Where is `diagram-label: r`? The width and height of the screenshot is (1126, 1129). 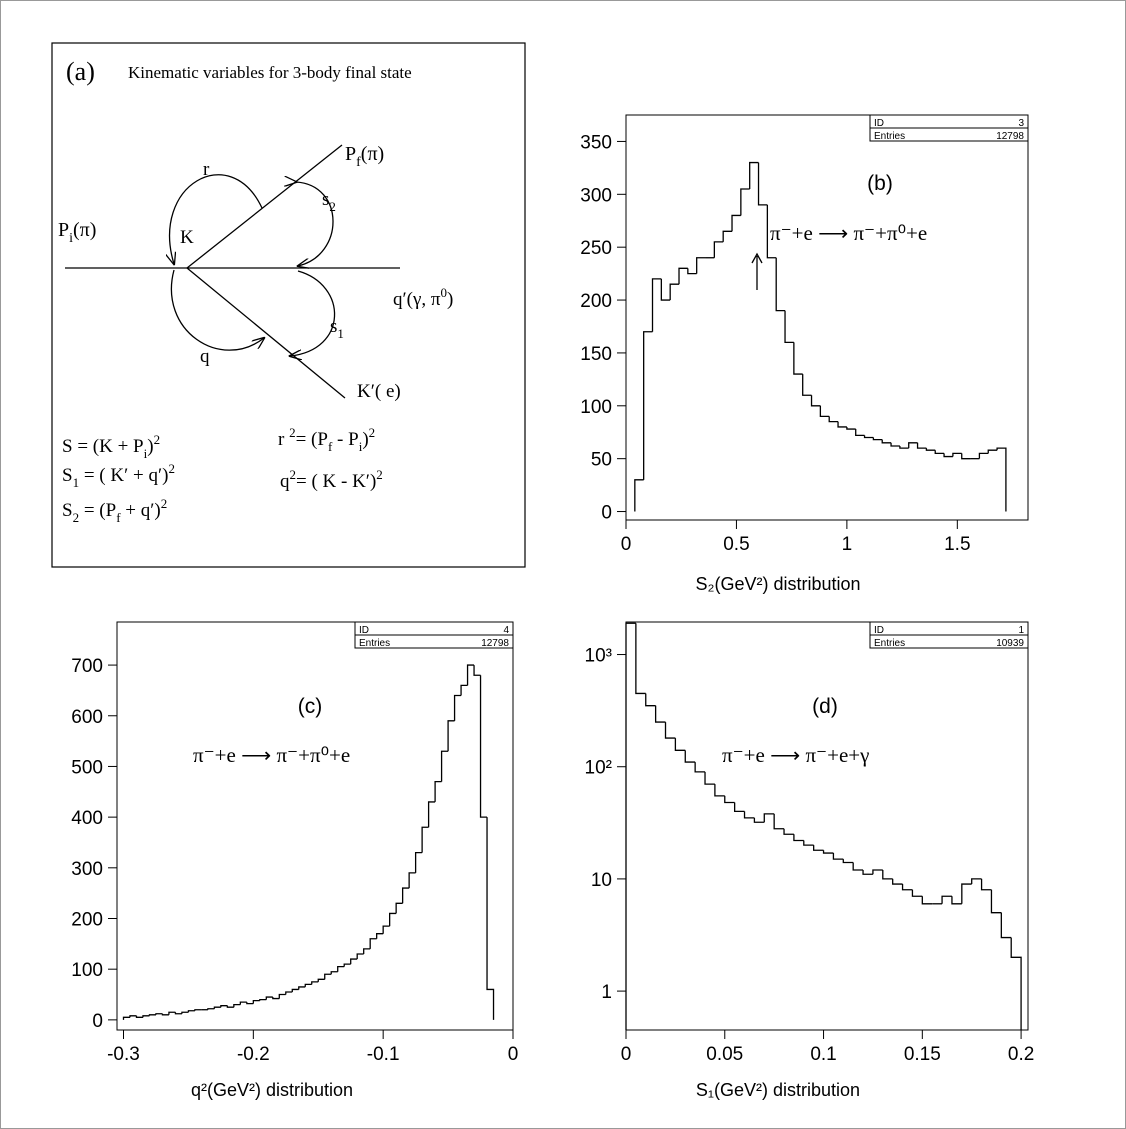 diagram-label: r is located at coordinates (206, 169).